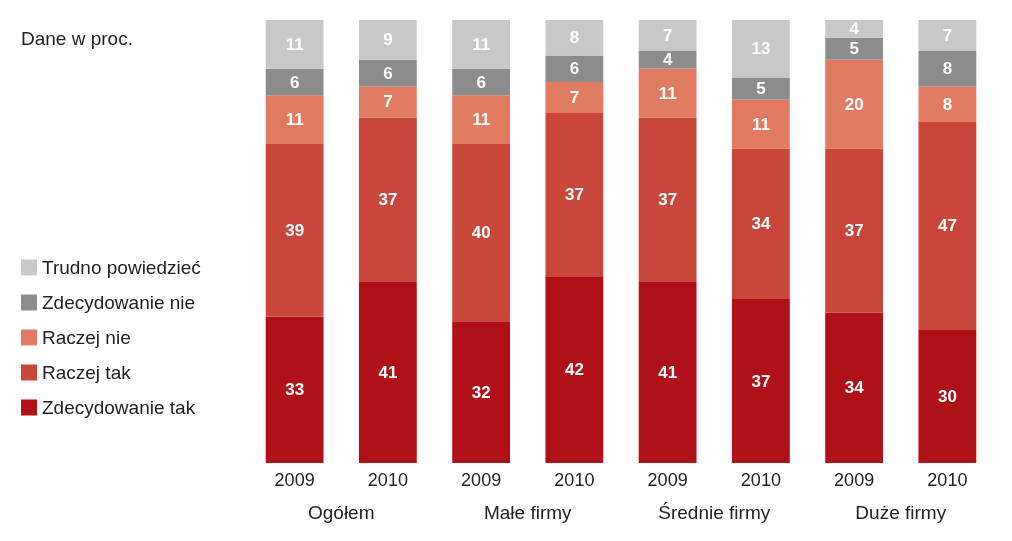 This screenshot has width=1012, height=541. I want to click on data-label: 20, so click(854, 104).